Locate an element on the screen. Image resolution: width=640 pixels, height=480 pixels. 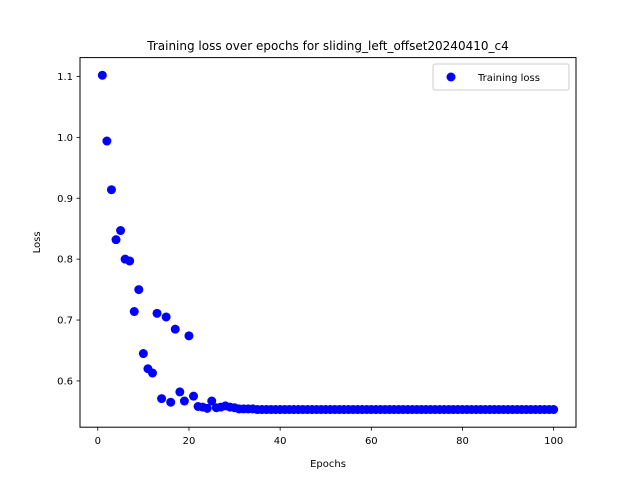
x-axis-ticks: 0 20 40 60 80 100 is located at coordinates (329, 437).